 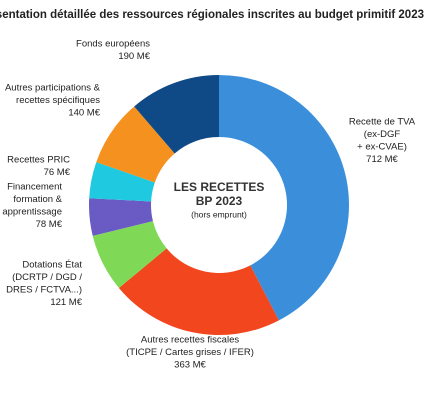 What do you see at coordinates (190, 352) in the screenshot?
I see `category-label: (TICPE / Cartes grises / IFER)` at bounding box center [190, 352].